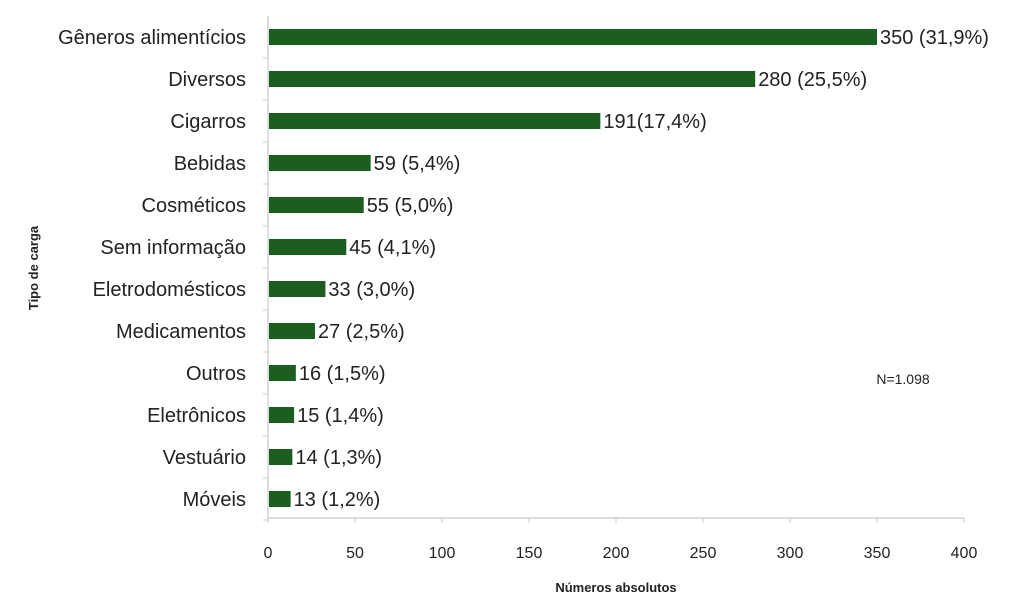  What do you see at coordinates (216, 374) in the screenshot?
I see `category-label: Outros` at bounding box center [216, 374].